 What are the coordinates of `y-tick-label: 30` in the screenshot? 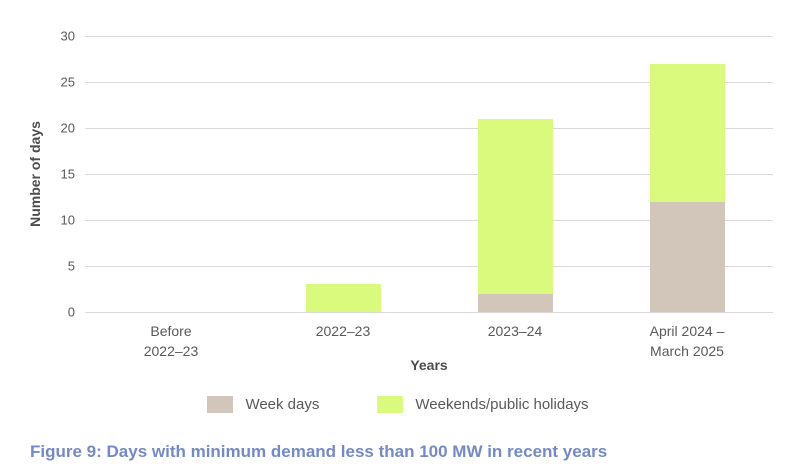 It's located at (67, 36).